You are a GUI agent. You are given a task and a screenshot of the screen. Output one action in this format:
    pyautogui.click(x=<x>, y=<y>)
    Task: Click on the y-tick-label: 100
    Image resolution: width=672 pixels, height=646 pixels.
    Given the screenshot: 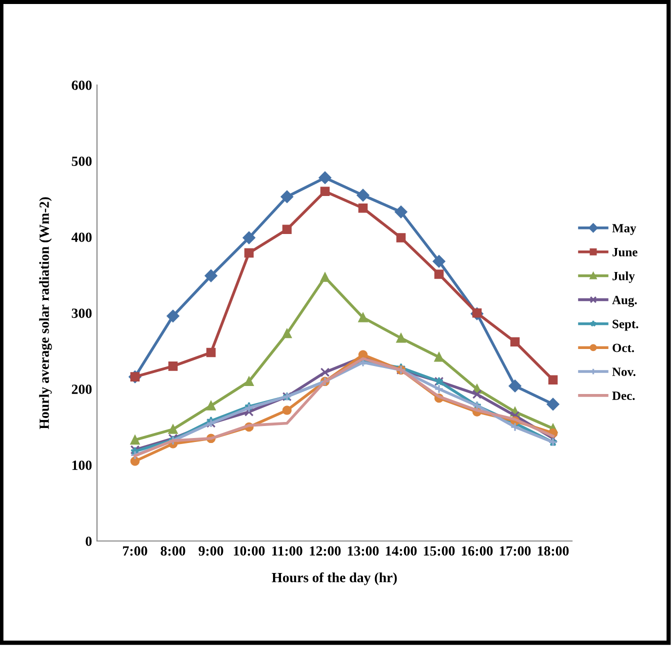 What is the action you would take?
    pyautogui.click(x=82, y=465)
    